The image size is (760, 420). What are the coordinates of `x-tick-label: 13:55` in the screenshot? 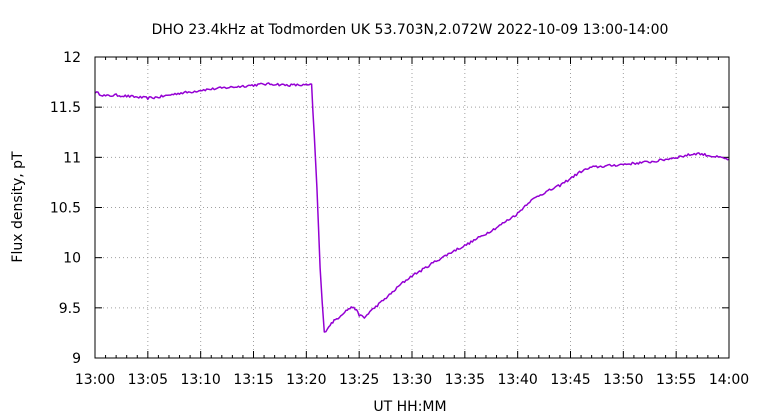 It's located at (676, 380).